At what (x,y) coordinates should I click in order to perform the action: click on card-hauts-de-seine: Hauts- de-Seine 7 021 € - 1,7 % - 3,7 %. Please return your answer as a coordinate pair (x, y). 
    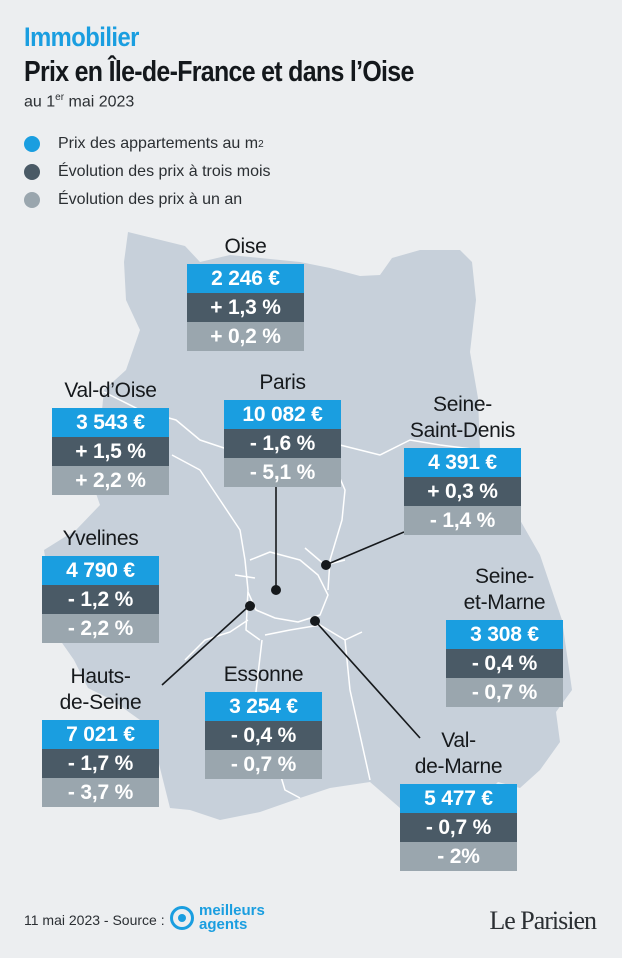
    Looking at the image, I should click on (100, 735).